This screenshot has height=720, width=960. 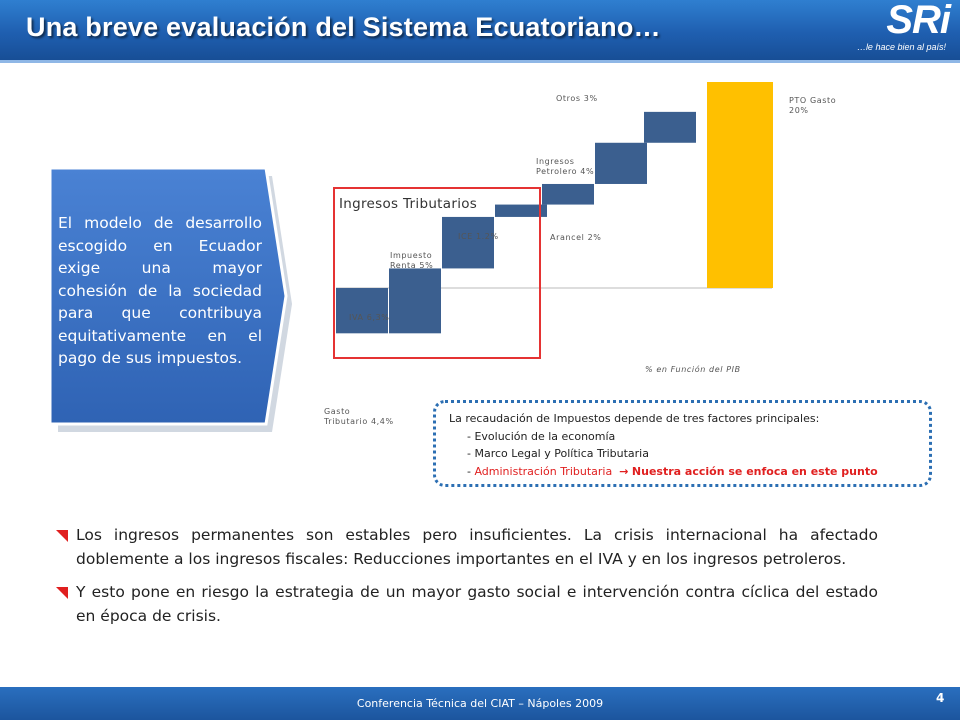 I want to click on factor-item-focus: Nuestra acción se enfoca en este punto, so click(x=754, y=471).